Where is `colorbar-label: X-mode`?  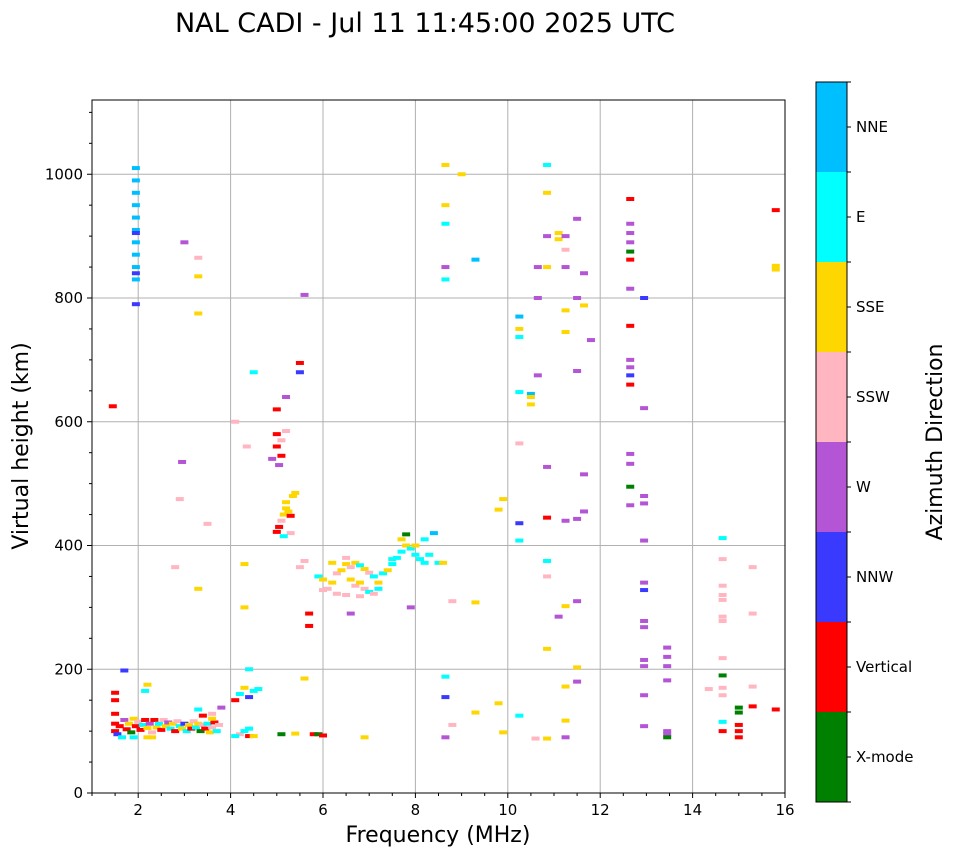 colorbar-label: X-mode is located at coordinates (884, 757).